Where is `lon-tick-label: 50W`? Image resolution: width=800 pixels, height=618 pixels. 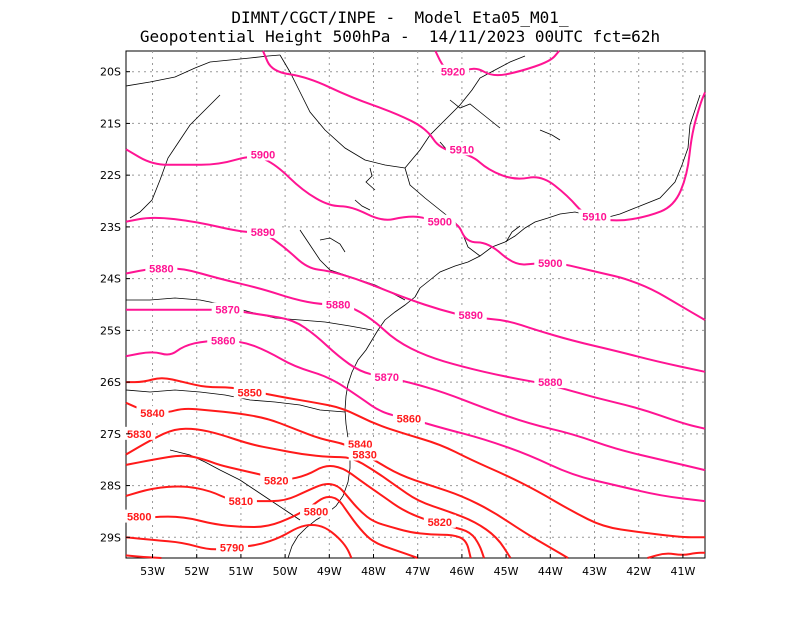
lon-tick-label: 50W is located at coordinates (285, 571).